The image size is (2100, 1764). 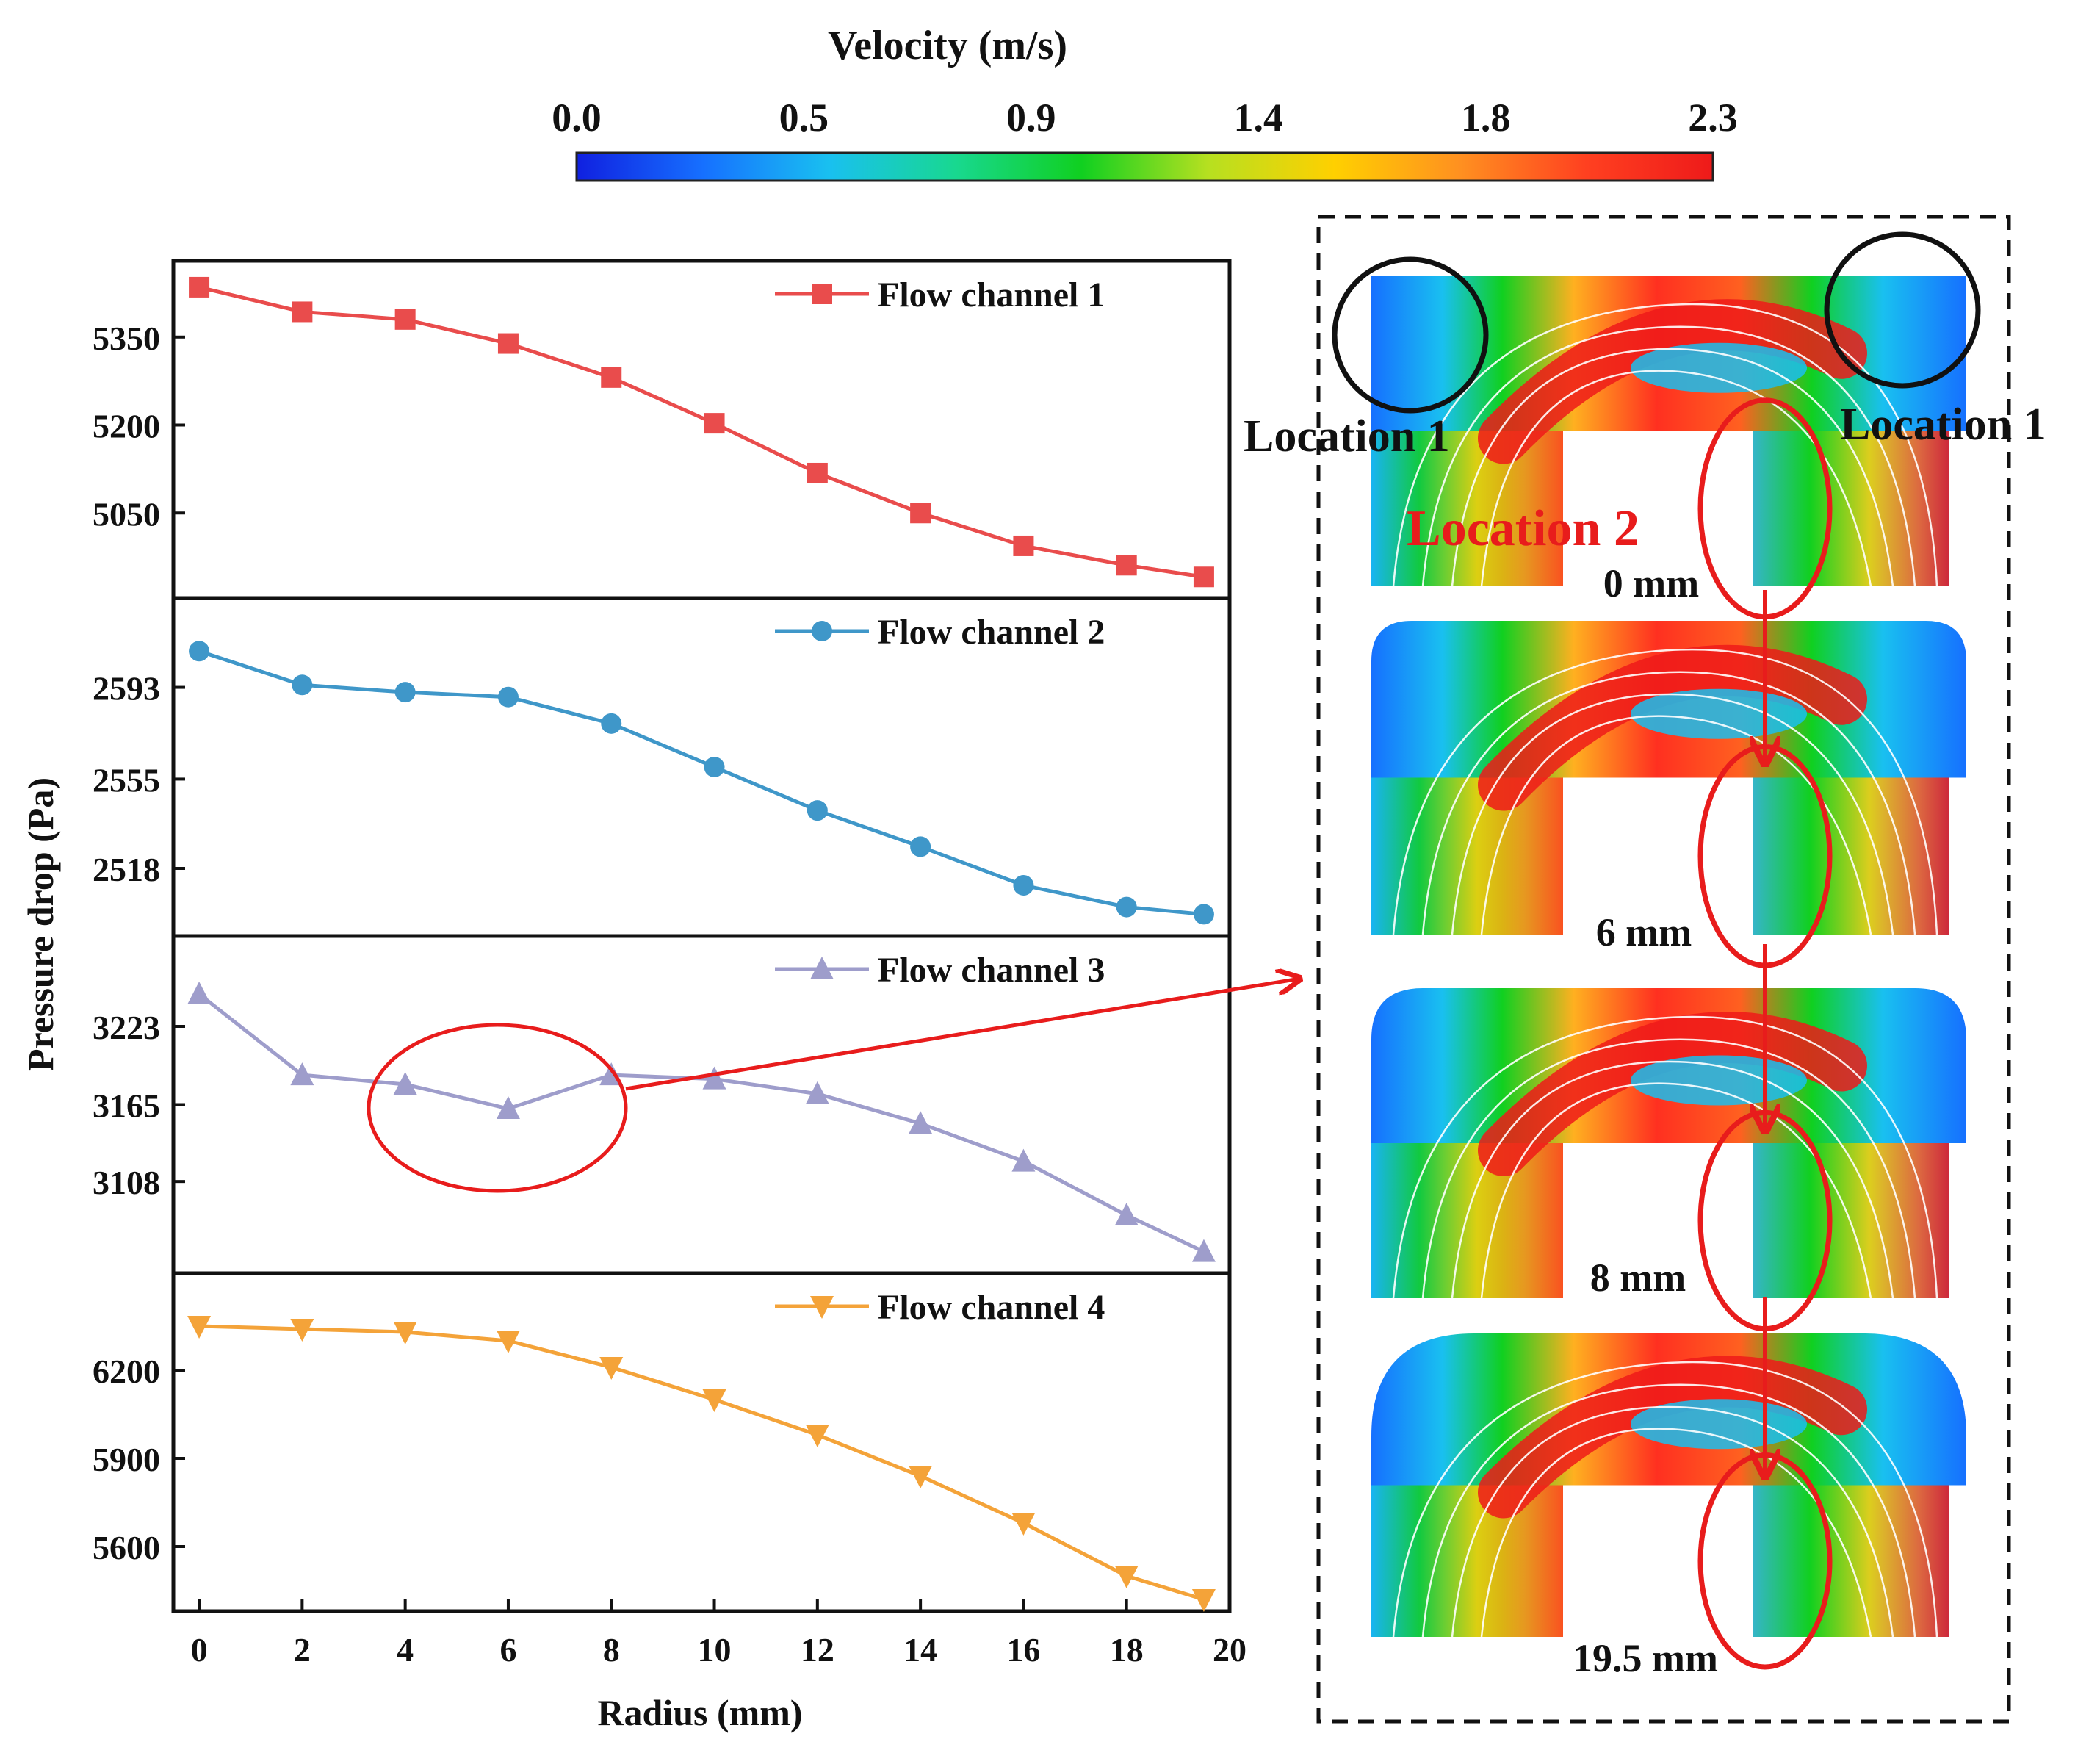 What do you see at coordinates (1127, 1650) in the screenshot?
I see `x-tick-label: 18` at bounding box center [1127, 1650].